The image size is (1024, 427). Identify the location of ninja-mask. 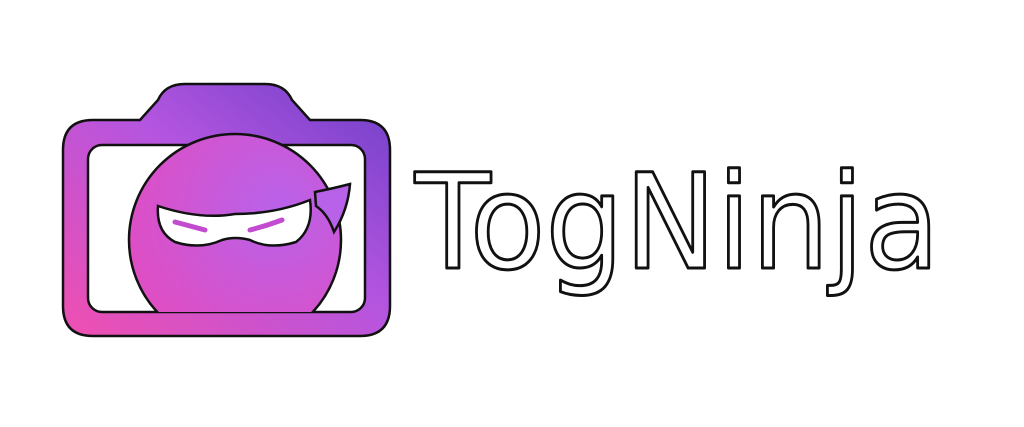
(234, 222).